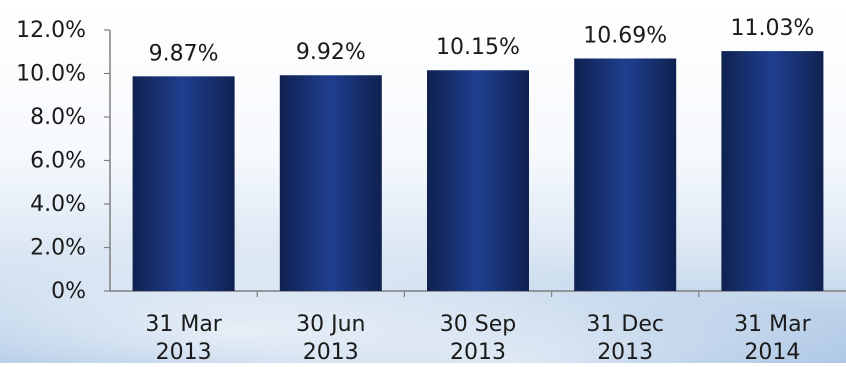 This screenshot has width=846, height=367. Describe the element at coordinates (51, 30) in the screenshot. I see `y-tick-label: 12.0%` at that location.